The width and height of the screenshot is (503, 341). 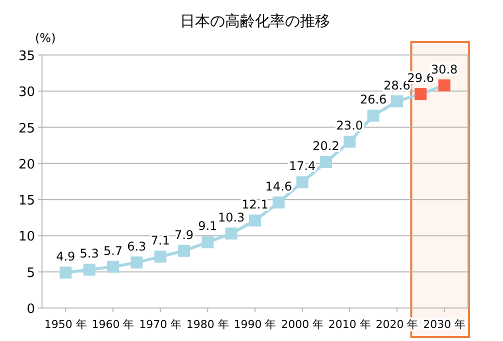 What do you see at coordinates (350, 125) in the screenshot?
I see `data-label: 23.0` at bounding box center [350, 125].